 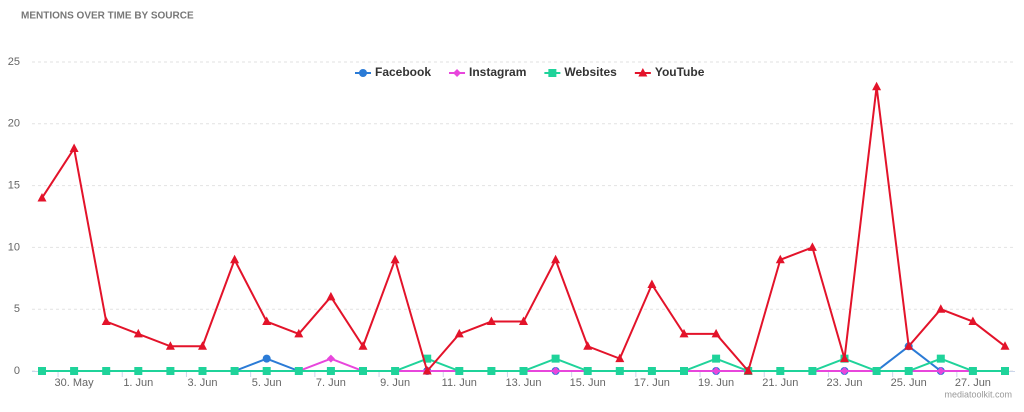 I want to click on chart-title: MENTIONS OVER TIME BY SOURCE, so click(x=107, y=16).